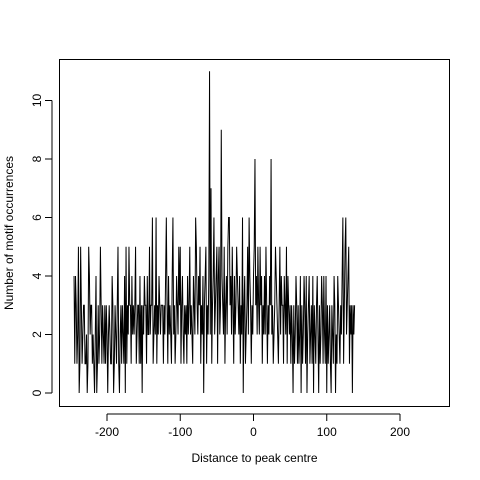 The image size is (480, 480). I want to click on x-tick-label: -100, so click(180, 432).